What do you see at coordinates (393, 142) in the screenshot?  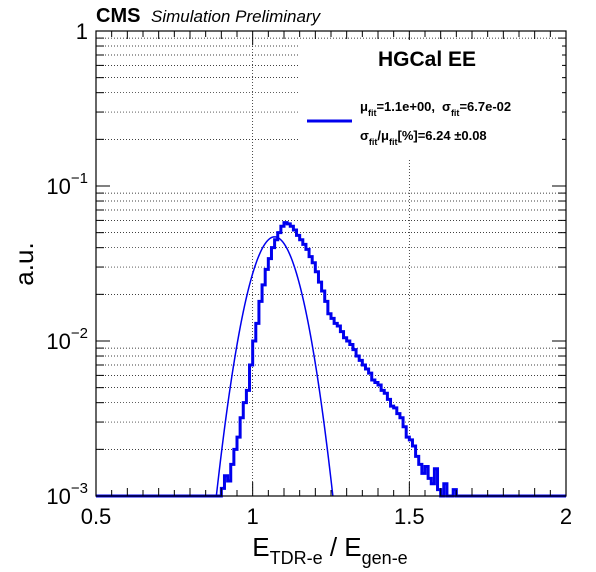 I see `ratio-mu-subscript: fit` at bounding box center [393, 142].